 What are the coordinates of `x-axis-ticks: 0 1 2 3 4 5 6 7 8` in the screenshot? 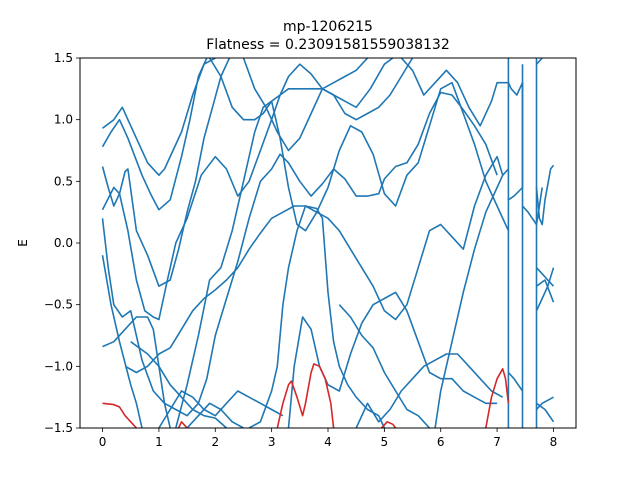 It's located at (328, 438).